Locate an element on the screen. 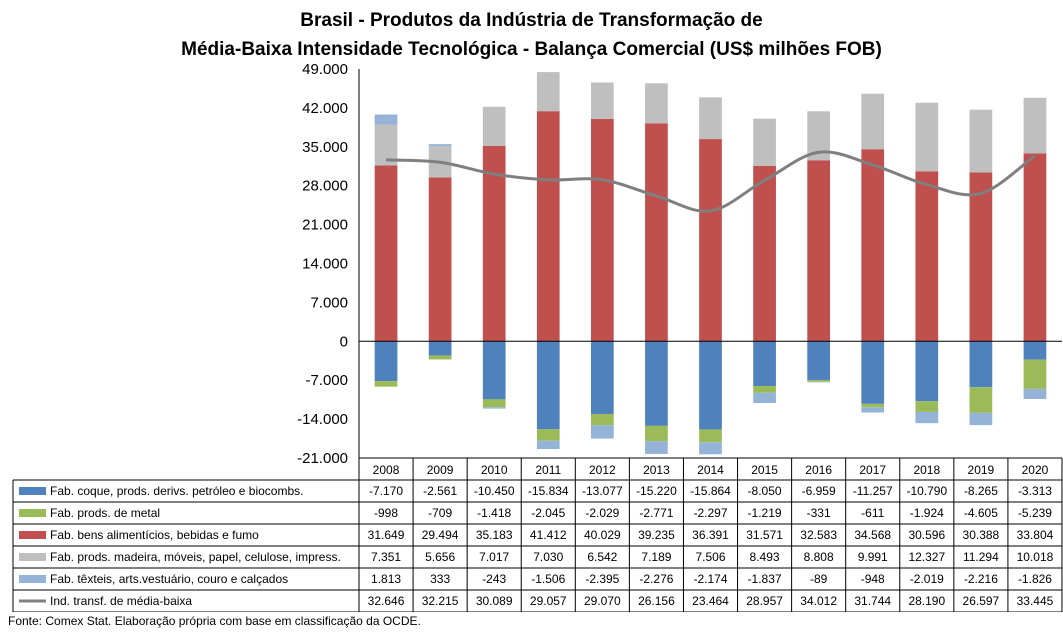 This screenshot has width=1063, height=638. data-label: 8.808 is located at coordinates (819, 557).